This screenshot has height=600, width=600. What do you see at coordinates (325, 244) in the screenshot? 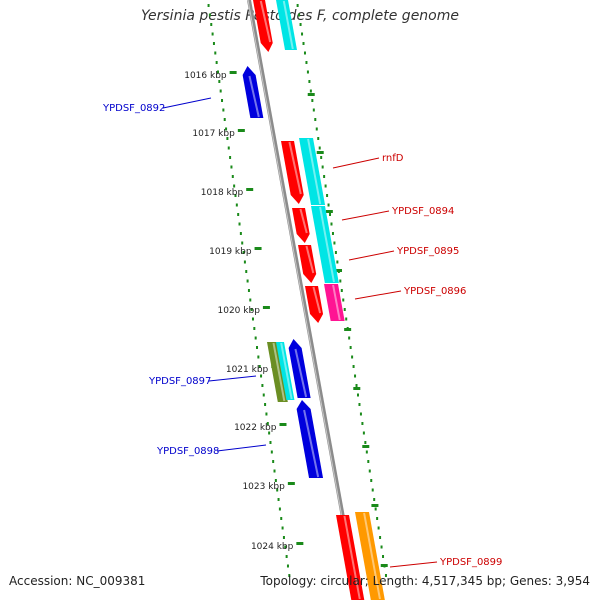
I see `gene-ypdsf-0894-cyan` at bounding box center [325, 244].